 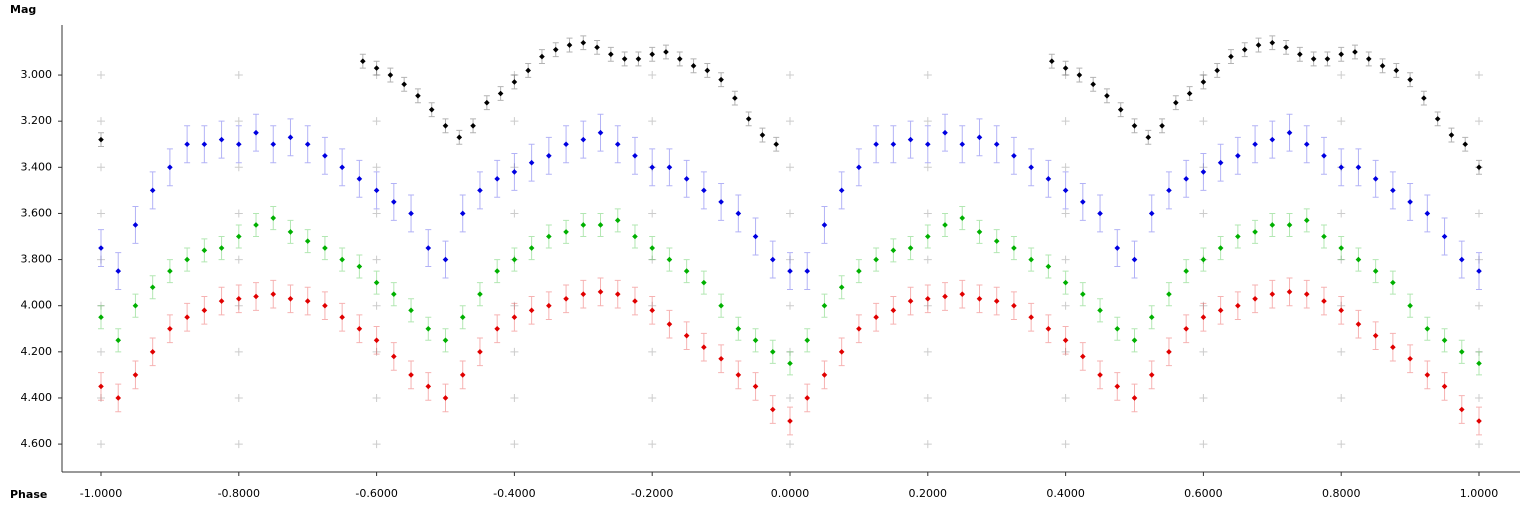 I want to click on x-tick-label: -0.4000, so click(x=514, y=493).